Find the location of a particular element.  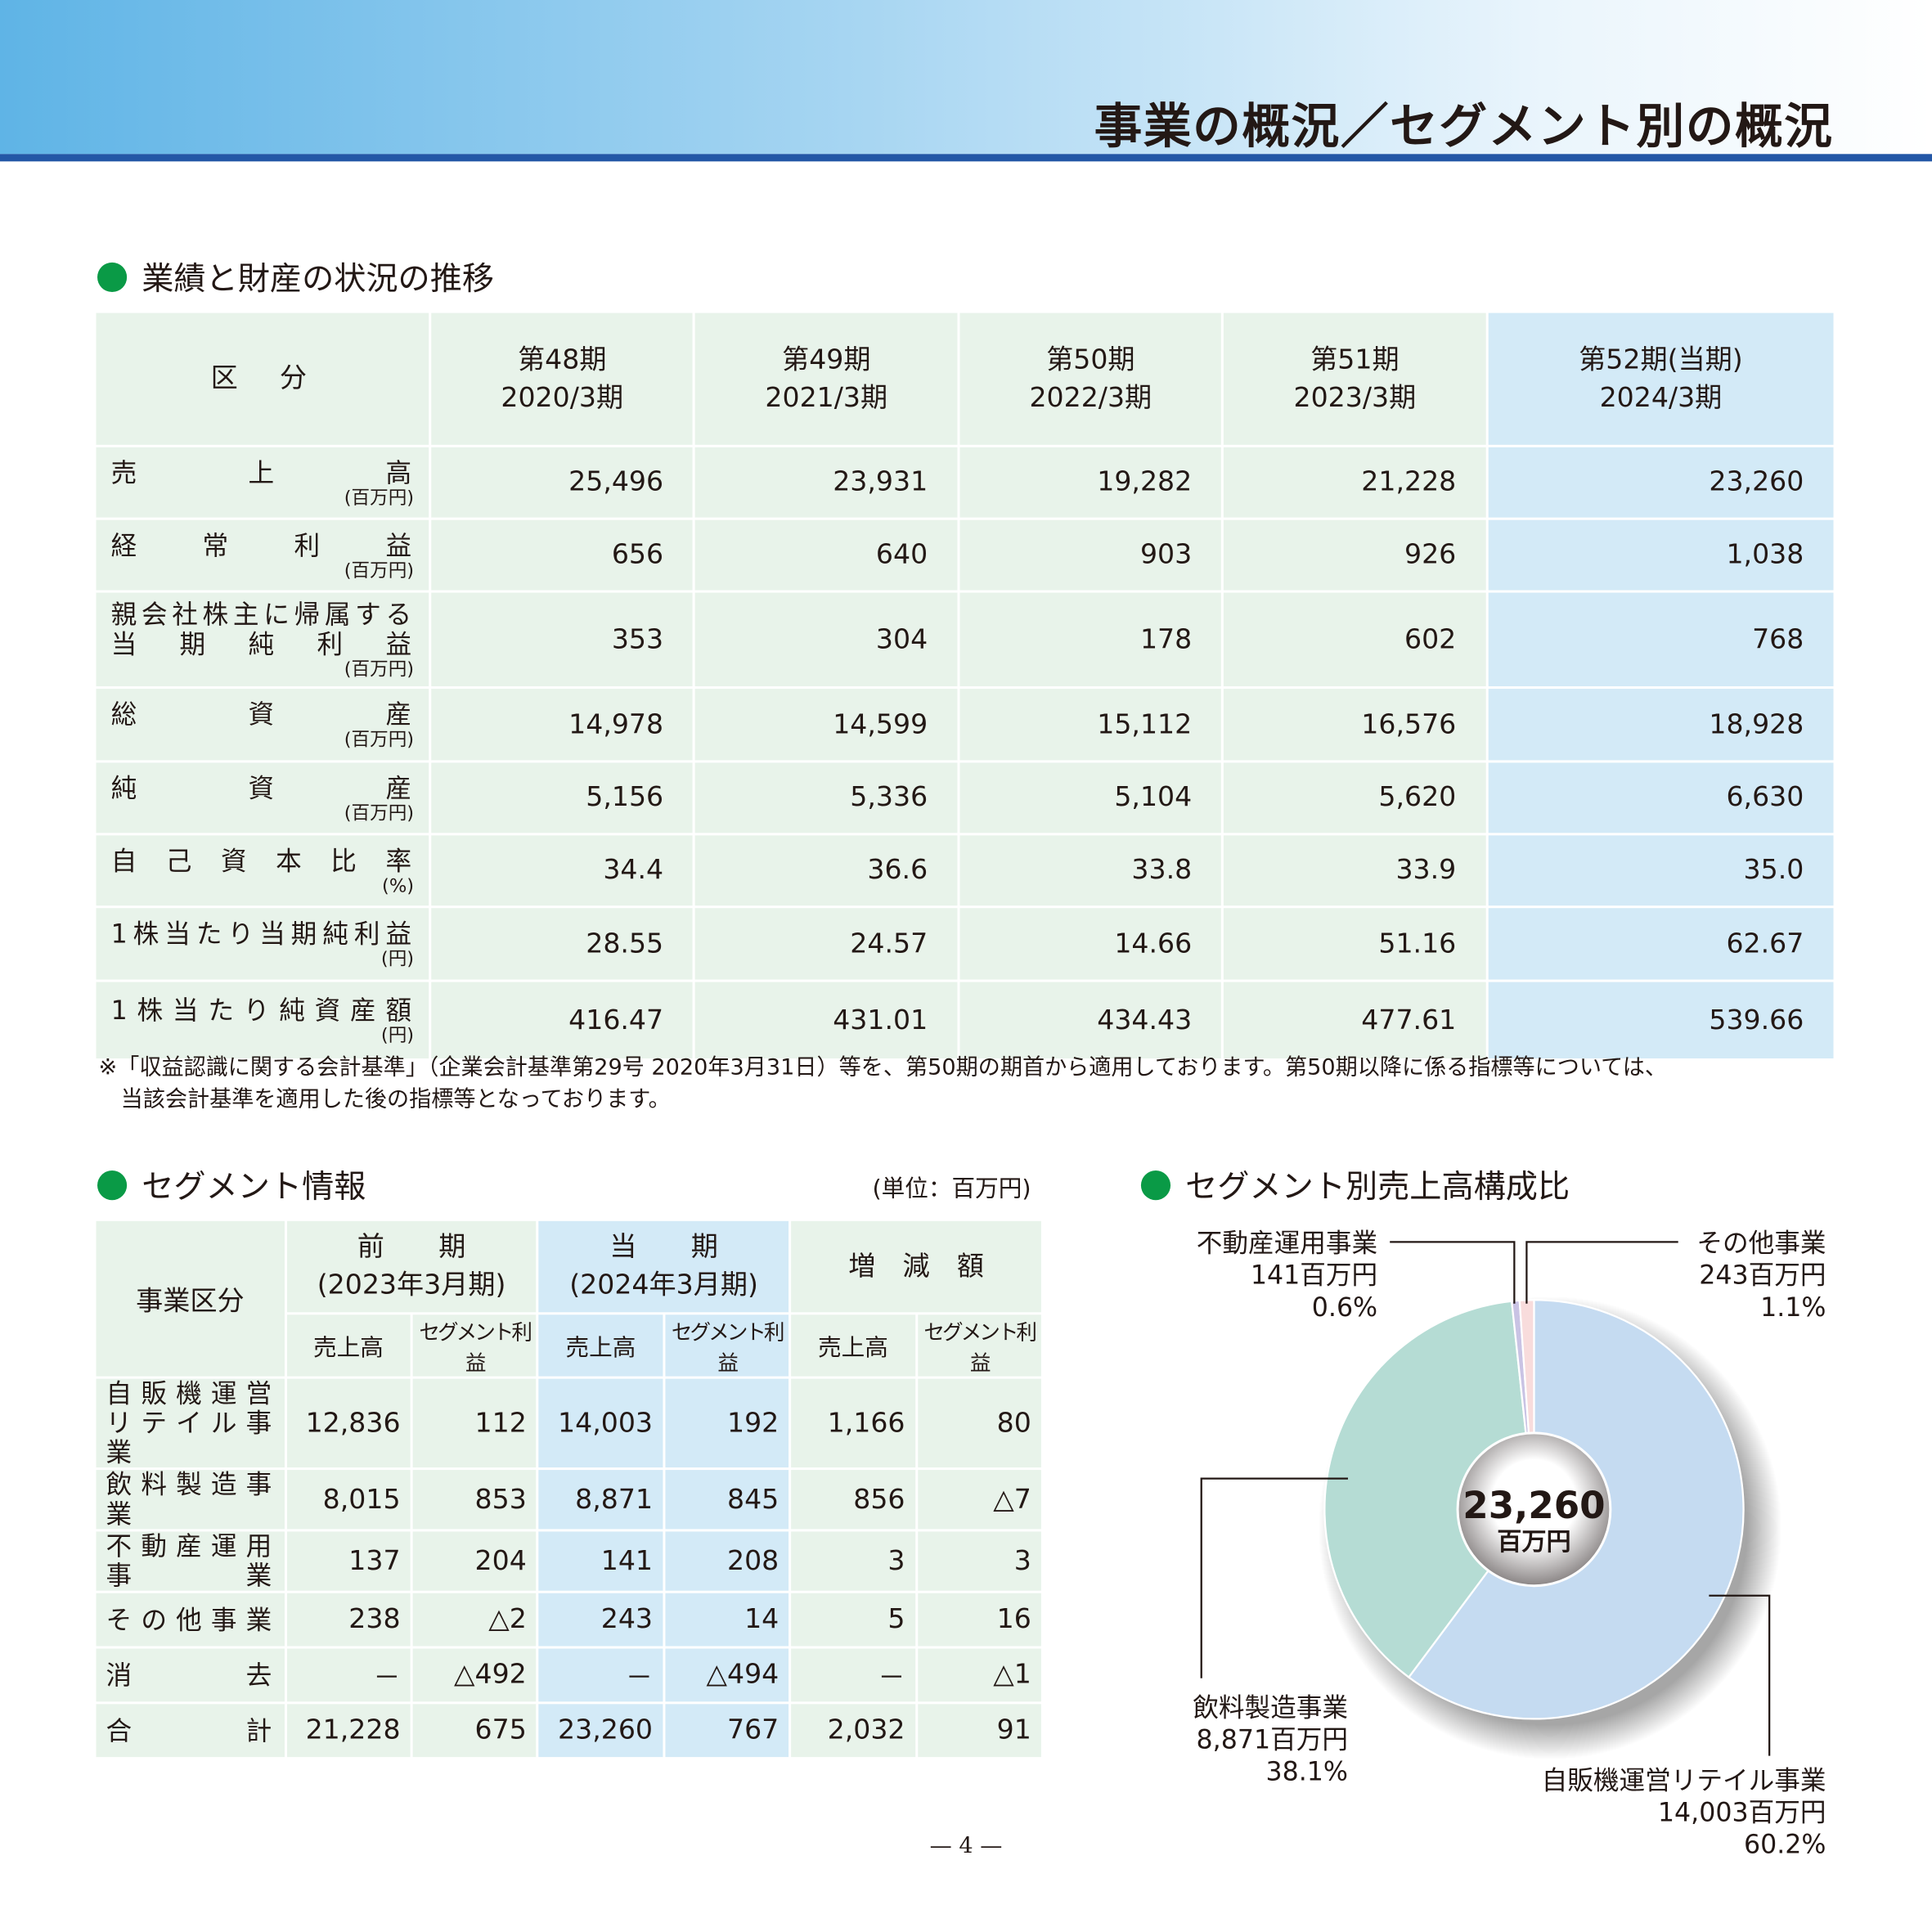

row-label-text: その他事業 is located at coordinates (191, 1620).